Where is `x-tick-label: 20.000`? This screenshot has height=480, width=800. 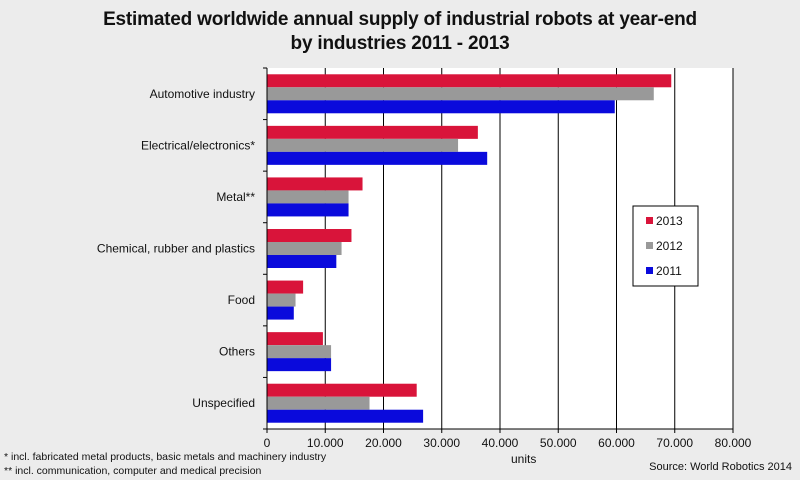 x-tick-label: 20.000 is located at coordinates (383, 443).